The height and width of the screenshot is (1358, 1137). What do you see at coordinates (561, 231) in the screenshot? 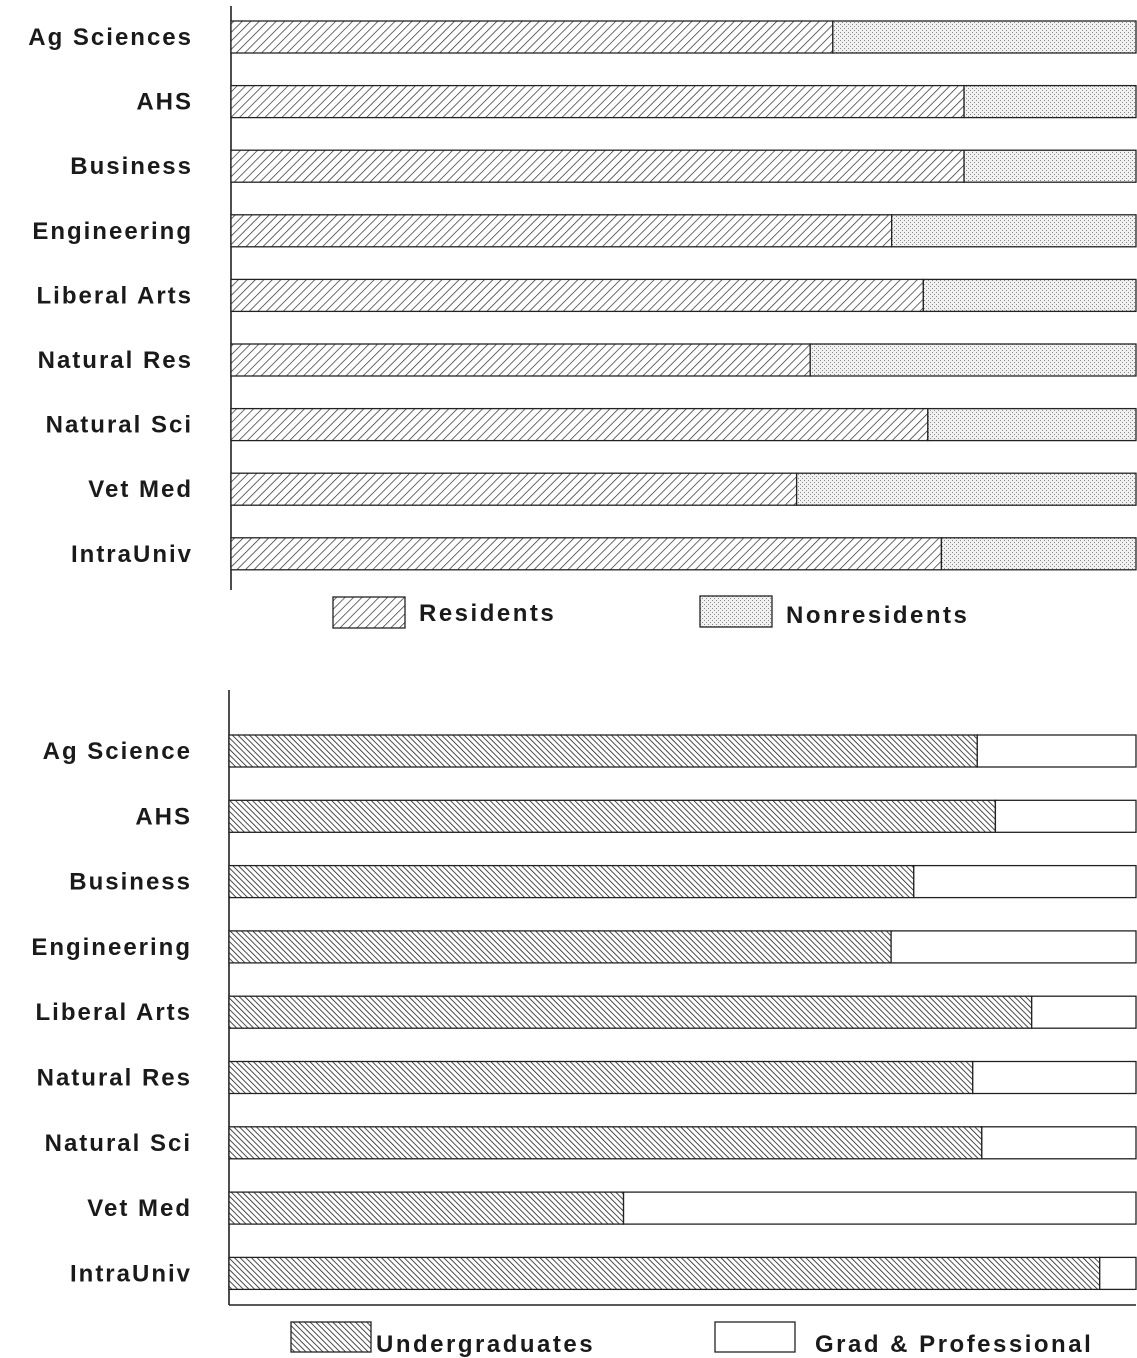
I see `bar-segment-residents-engineering` at bounding box center [561, 231].